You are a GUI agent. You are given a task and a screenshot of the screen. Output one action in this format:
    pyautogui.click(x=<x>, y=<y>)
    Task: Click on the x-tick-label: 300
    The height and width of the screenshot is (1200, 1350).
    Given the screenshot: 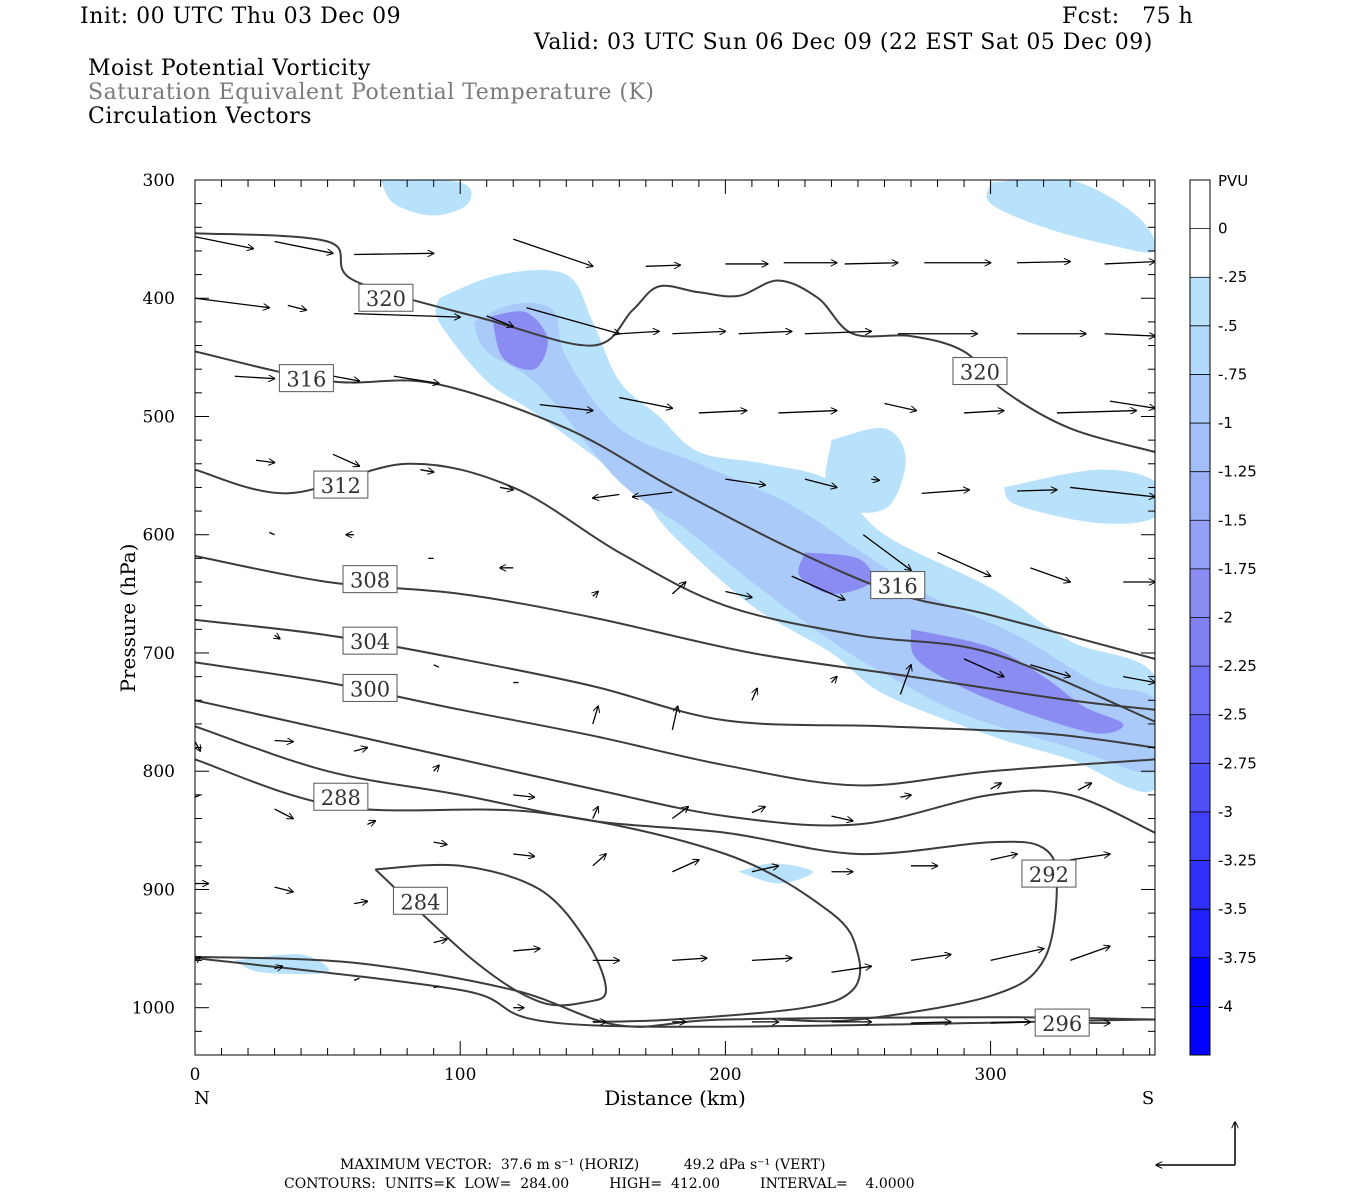 What is the action you would take?
    pyautogui.click(x=990, y=1075)
    